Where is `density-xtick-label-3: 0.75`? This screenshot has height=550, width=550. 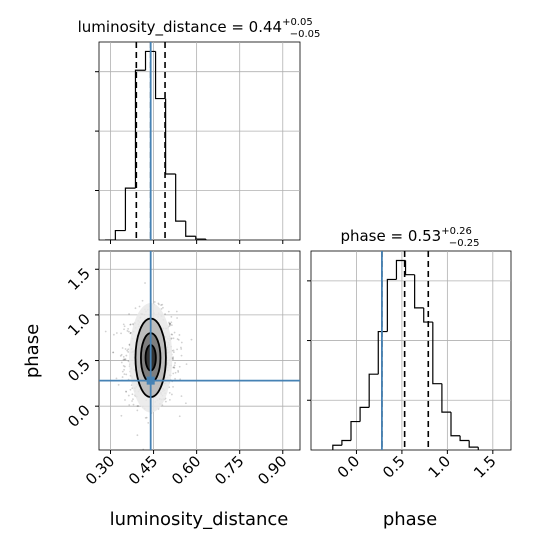 density-xtick-label-3: 0.75 is located at coordinates (229, 470).